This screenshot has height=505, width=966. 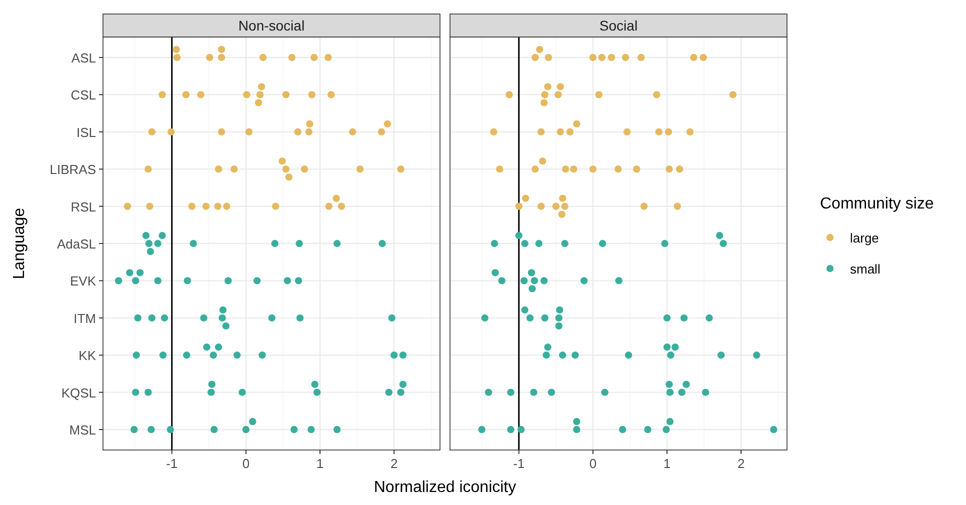 I want to click on legend-title: Community size, so click(x=877, y=204).